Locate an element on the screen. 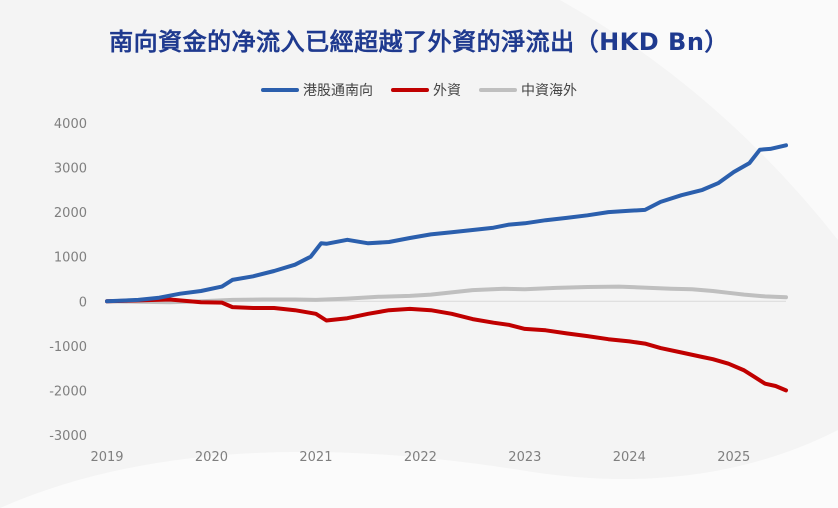 Image resolution: width=838 pixels, height=508 pixels. y-tick-label: -3000 is located at coordinates (68, 436).